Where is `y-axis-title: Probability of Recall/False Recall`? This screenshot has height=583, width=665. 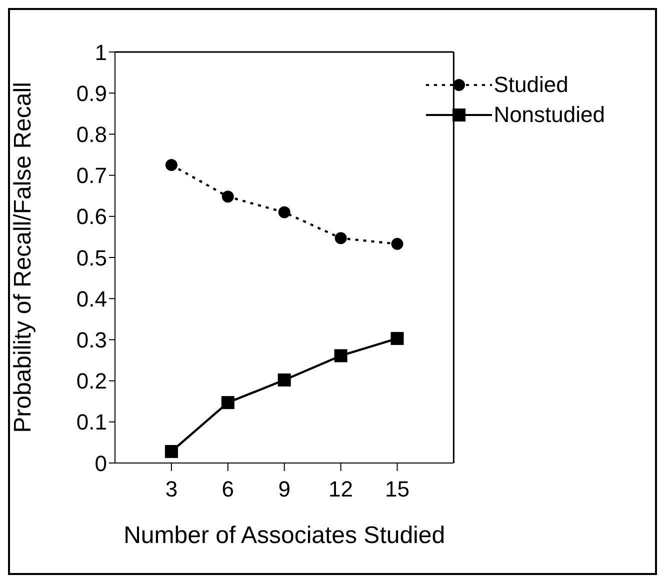 y-axis-title: Probability of Recall/False Recall is located at coordinates (23, 257).